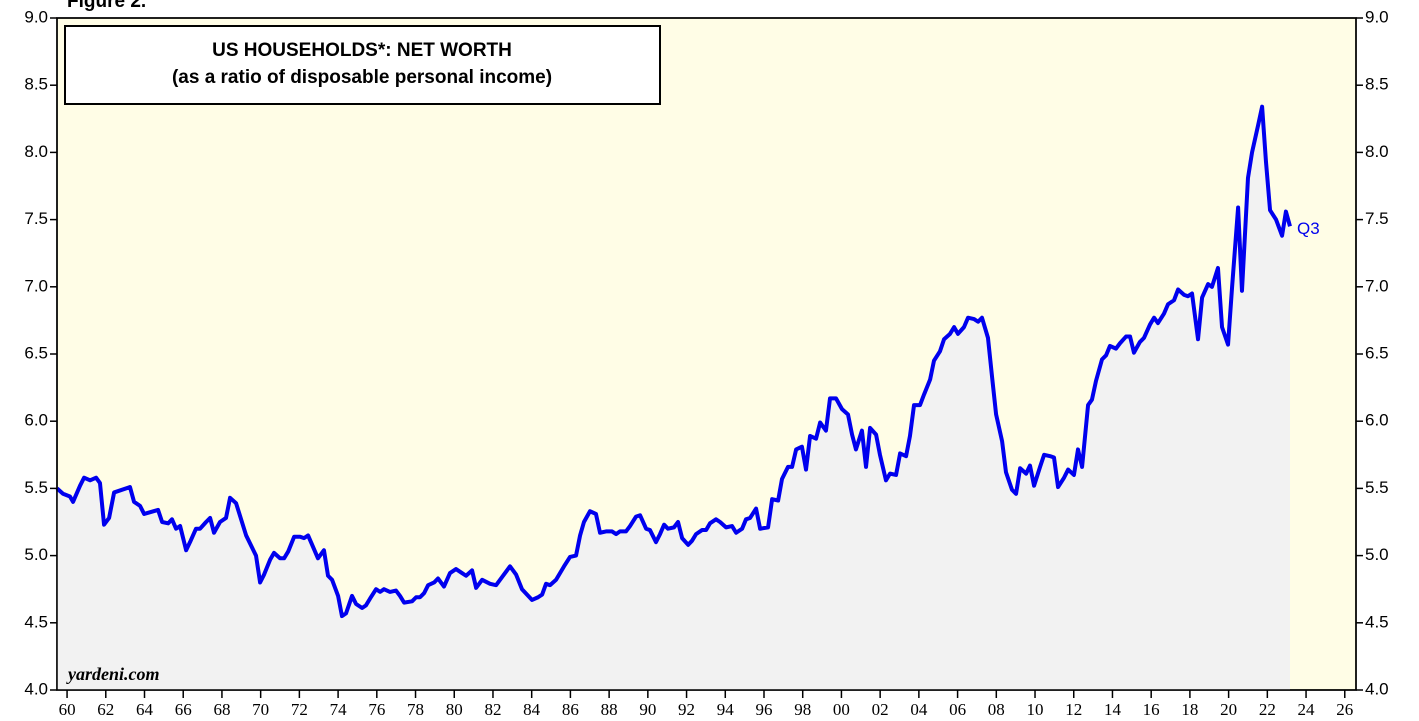 This screenshot has height=721, width=1419. I want to click on x-tick-label: 10, so click(1035, 709).